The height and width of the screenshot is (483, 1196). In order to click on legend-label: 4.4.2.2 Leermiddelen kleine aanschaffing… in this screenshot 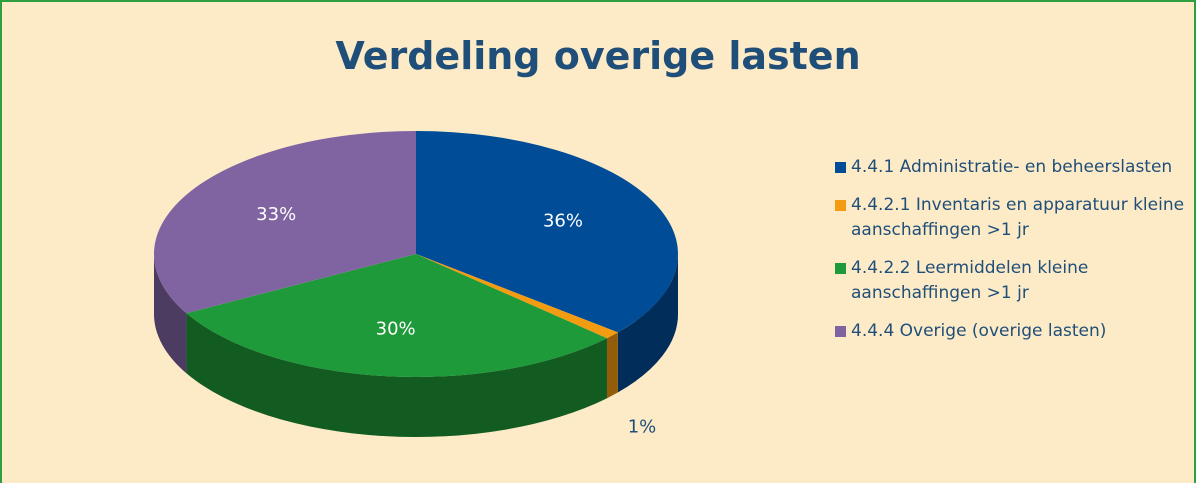, I will do `click(970, 280)`.